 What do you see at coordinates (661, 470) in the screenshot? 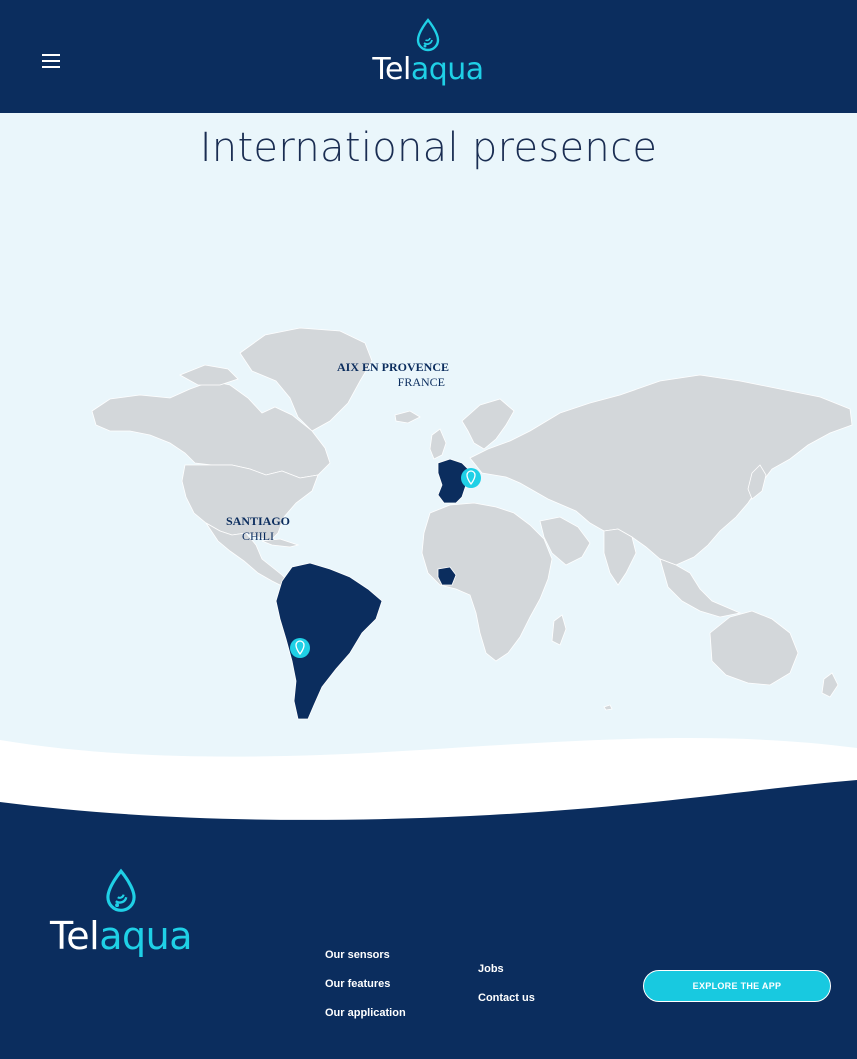
I see `map-eurasia` at bounding box center [661, 470].